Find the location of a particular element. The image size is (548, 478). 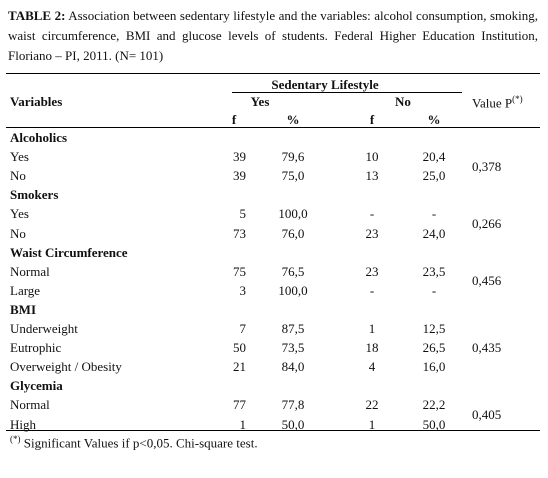

group-header: Sedentary Lifestyle is located at coordinates (325, 84).